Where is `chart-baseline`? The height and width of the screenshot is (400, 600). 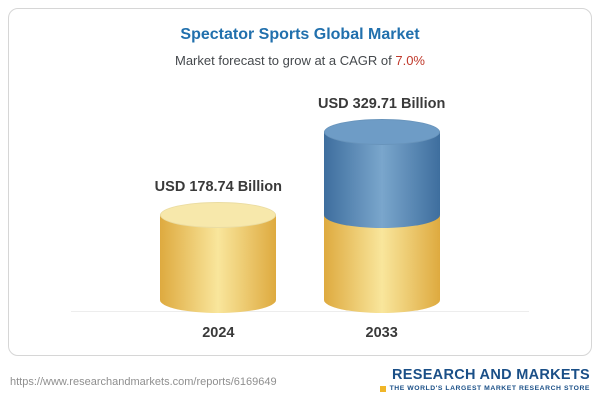
chart-baseline is located at coordinates (300, 311).